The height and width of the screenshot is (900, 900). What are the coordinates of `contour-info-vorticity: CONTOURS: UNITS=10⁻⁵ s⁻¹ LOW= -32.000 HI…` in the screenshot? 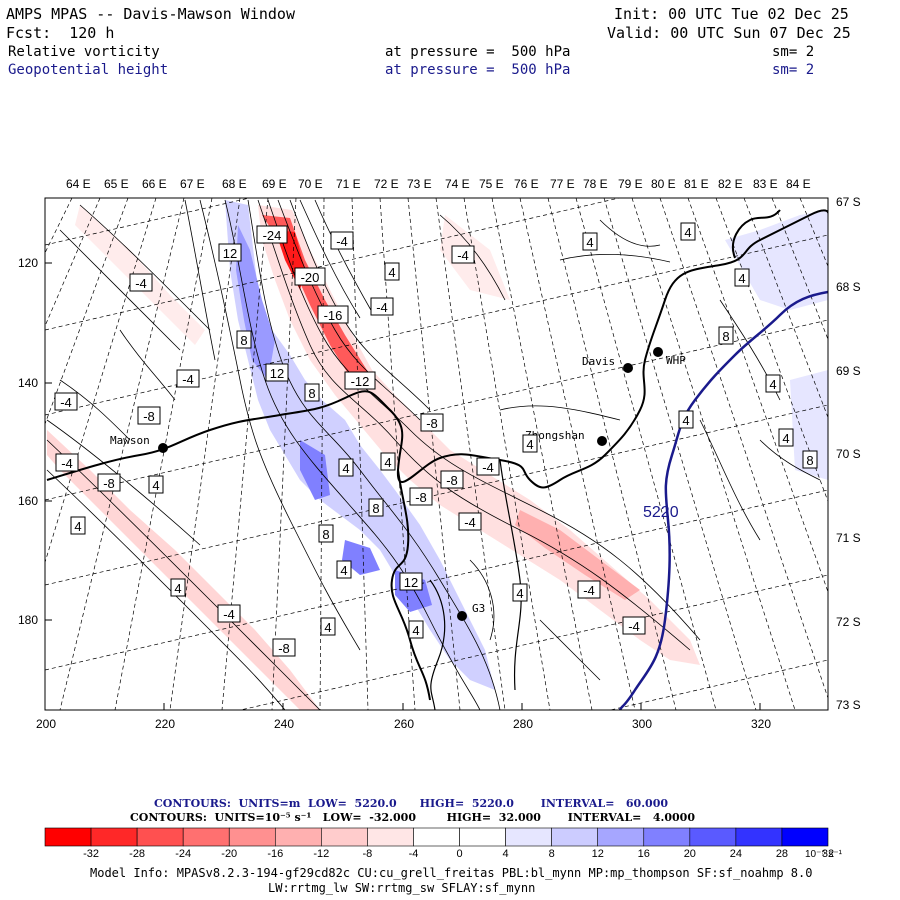 It's located at (412, 817).